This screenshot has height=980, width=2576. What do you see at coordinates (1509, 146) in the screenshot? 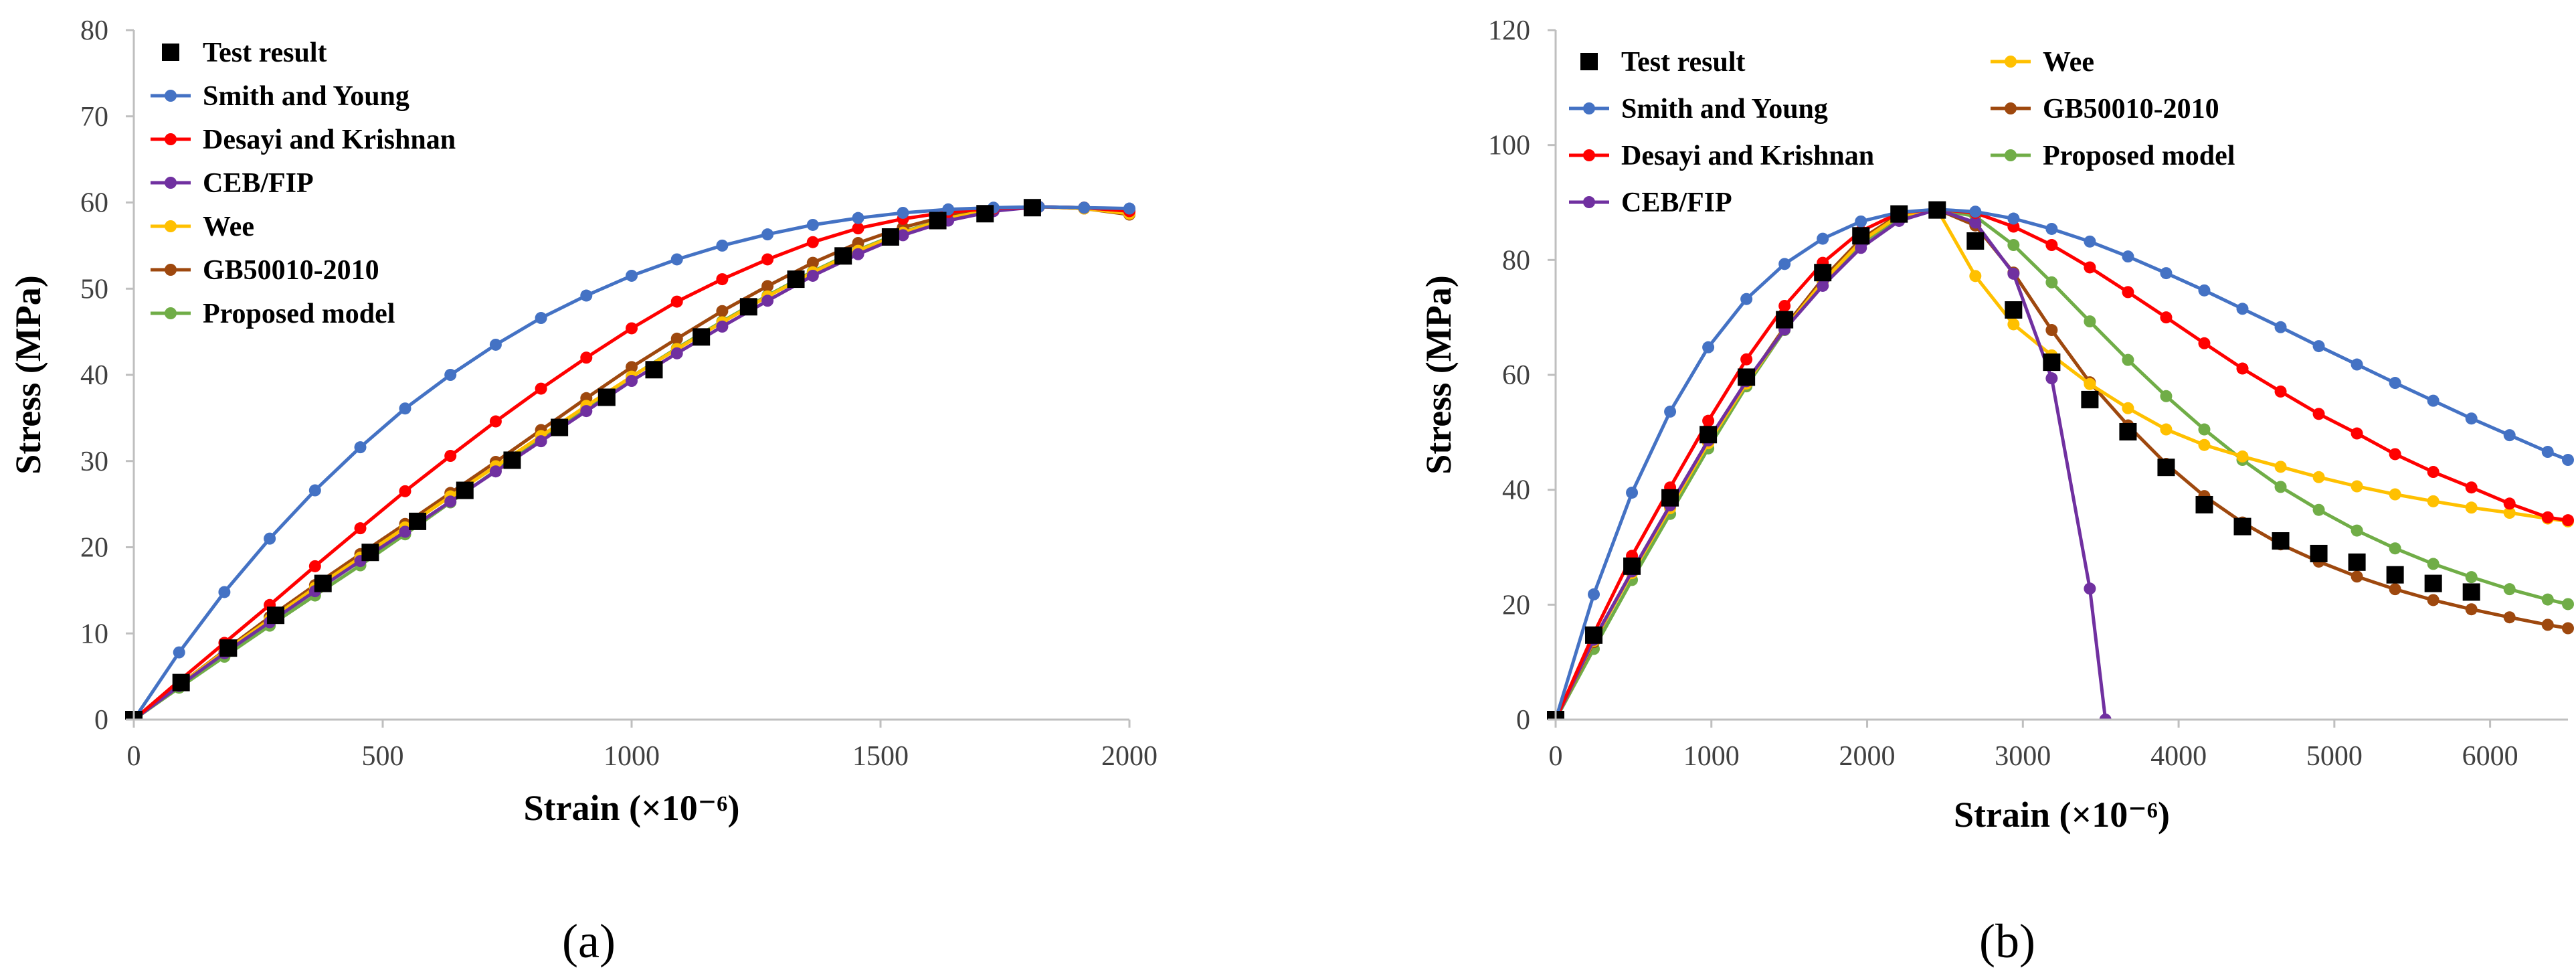
I see `y-tick-label: 100` at bounding box center [1509, 146].